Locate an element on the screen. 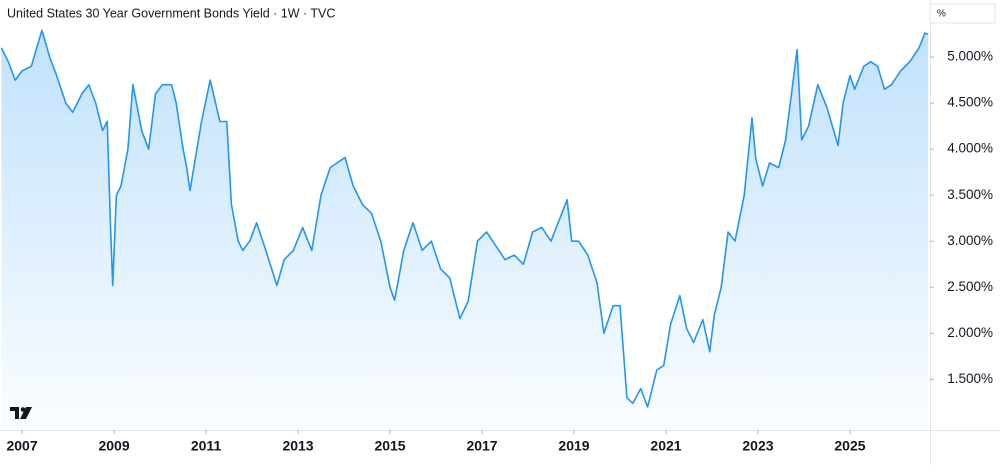 The height and width of the screenshot is (470, 1000). y-tick-label: 4.500% is located at coordinates (970, 102).